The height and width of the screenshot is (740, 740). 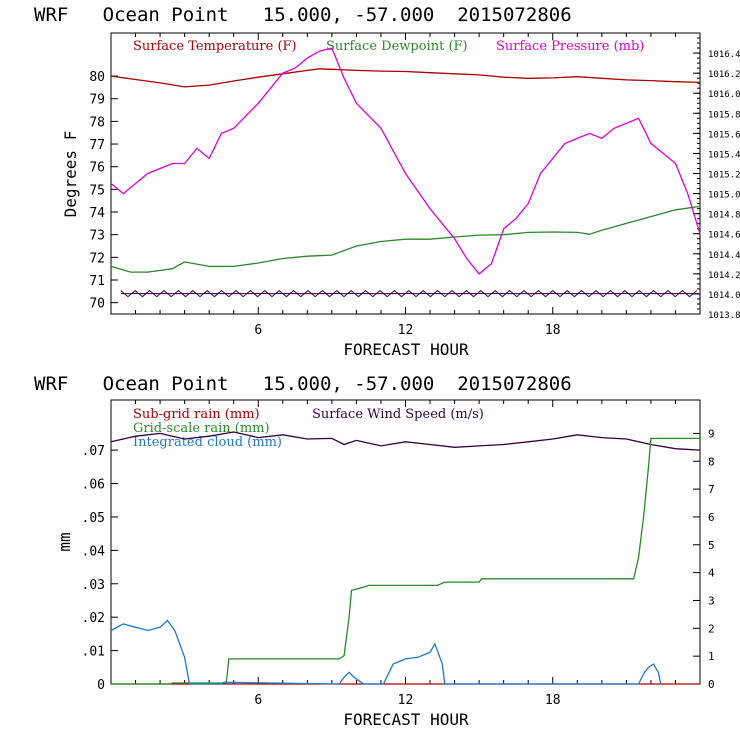 I want to click on panel2-right-axis: 0 1 2 3 4 5 6 7 8 9, so click(x=704, y=559).